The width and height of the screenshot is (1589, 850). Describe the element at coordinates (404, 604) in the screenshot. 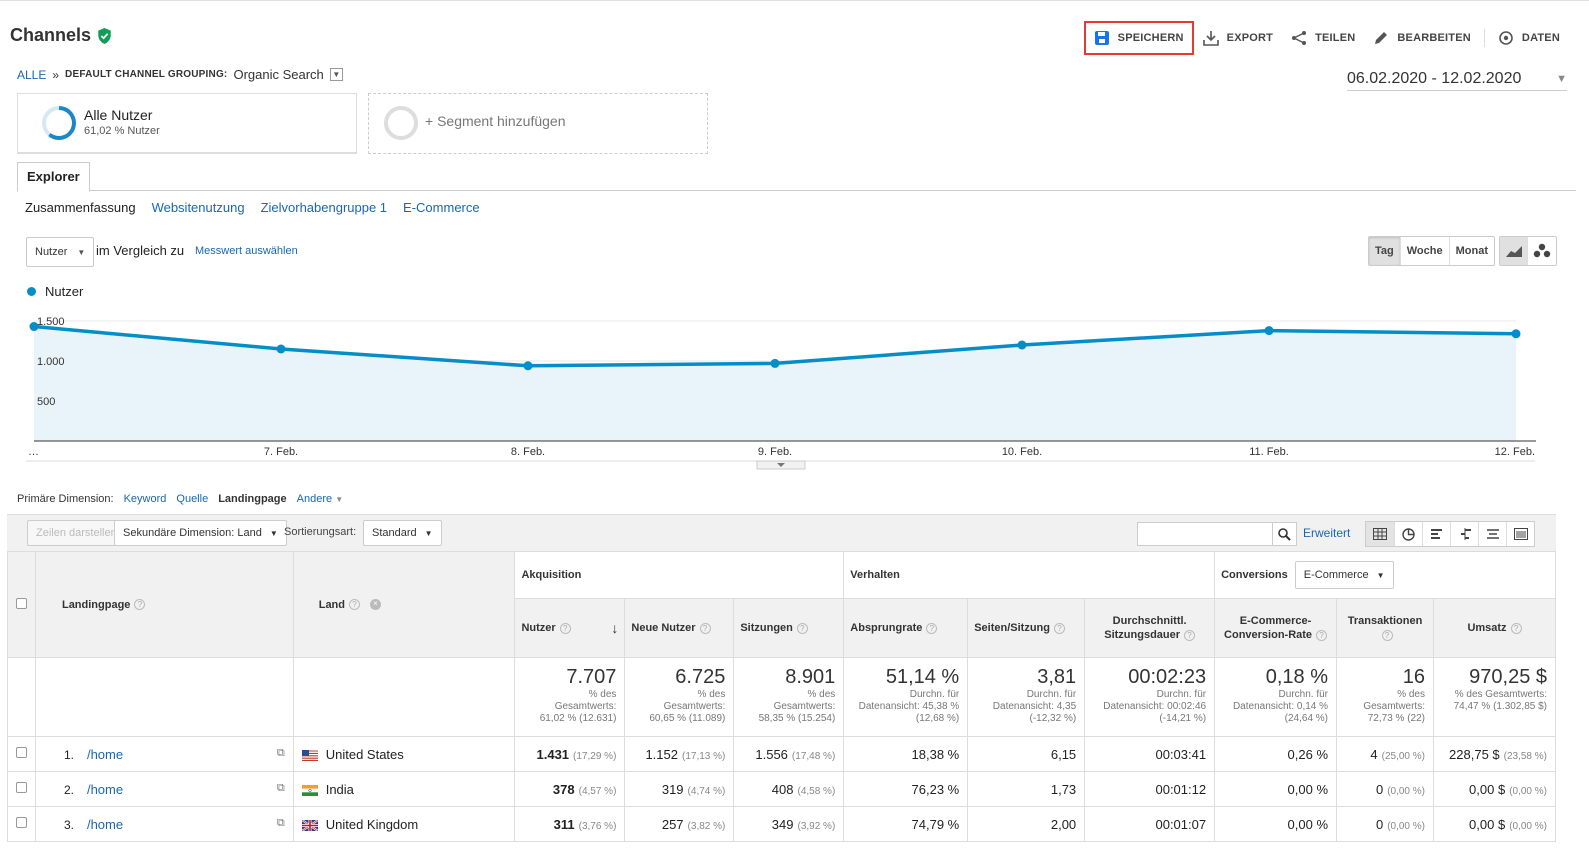

I see `header-land: Land? ×` at that location.